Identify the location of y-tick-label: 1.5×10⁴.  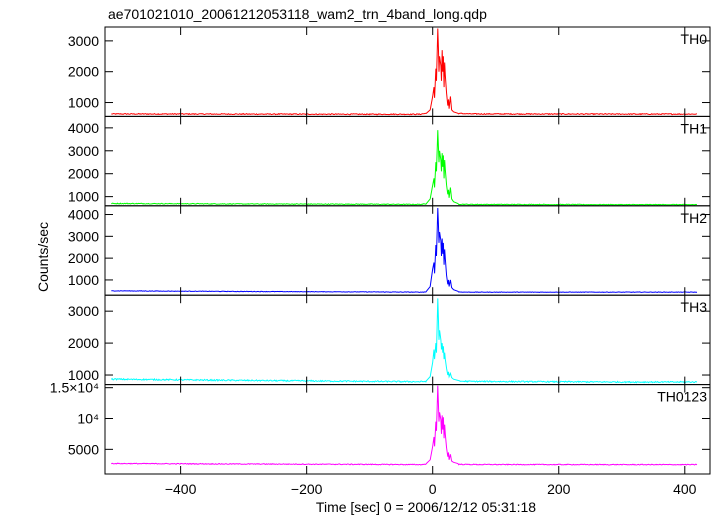
(74, 388).